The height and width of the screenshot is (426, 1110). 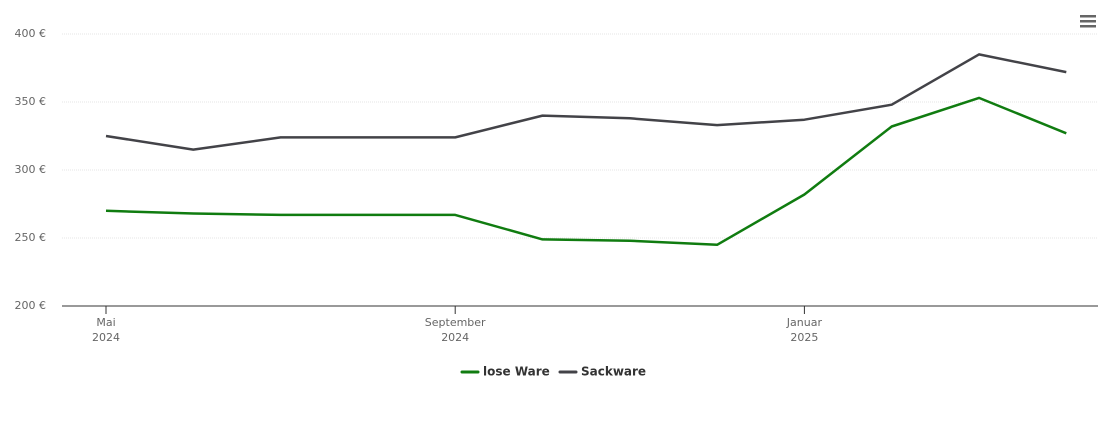 I want to click on x-tick-label: Januar, so click(x=804, y=322).